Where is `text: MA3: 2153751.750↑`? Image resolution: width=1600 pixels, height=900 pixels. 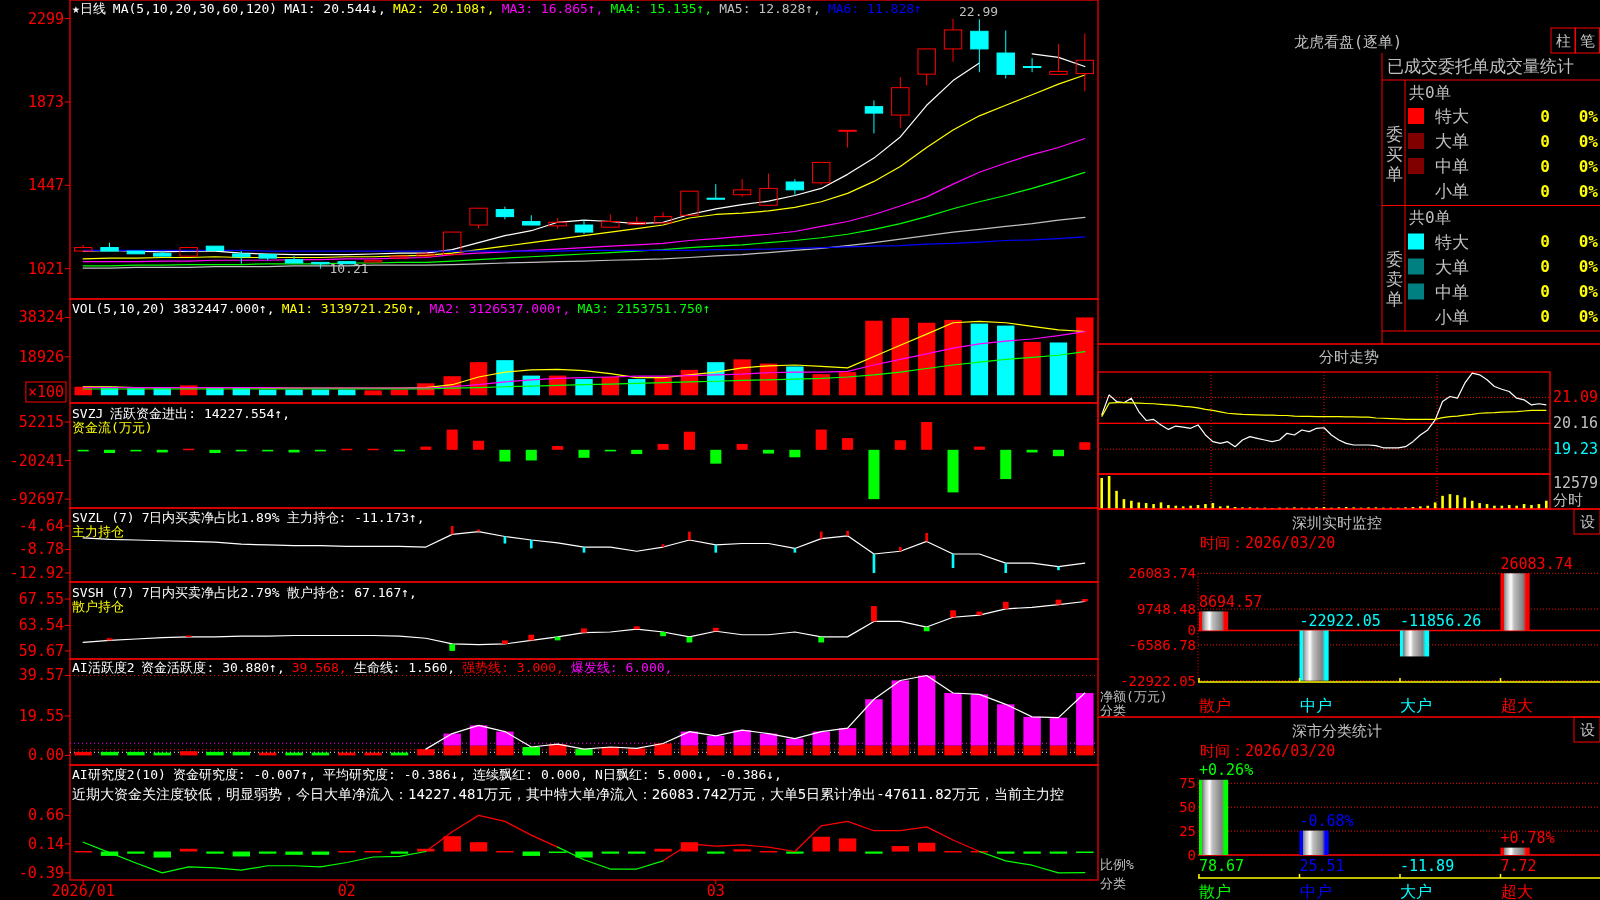
text: MA3: 2153751.750↑ is located at coordinates (644, 308).